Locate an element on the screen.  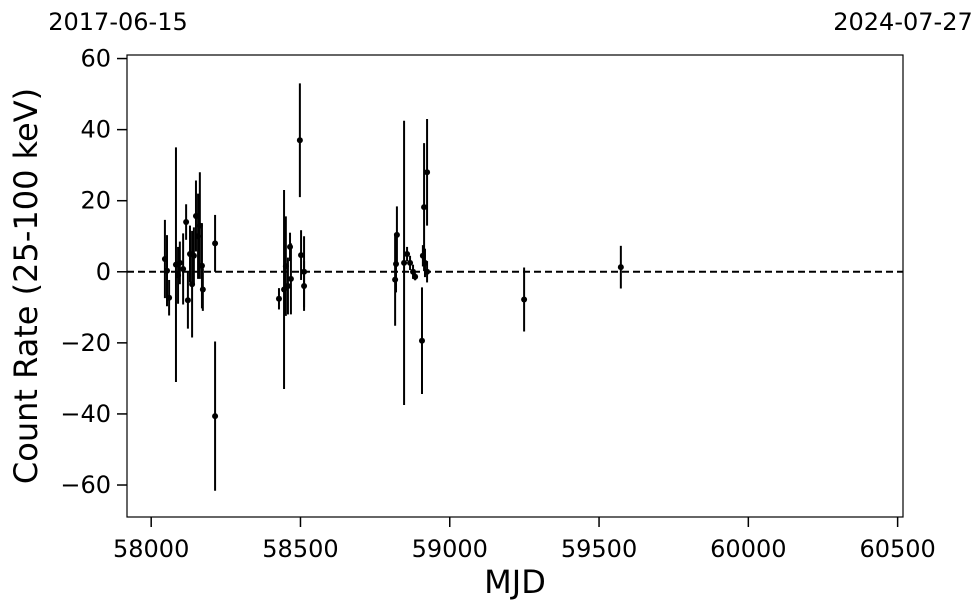
x-axis-label: MJD is located at coordinates (515, 582).